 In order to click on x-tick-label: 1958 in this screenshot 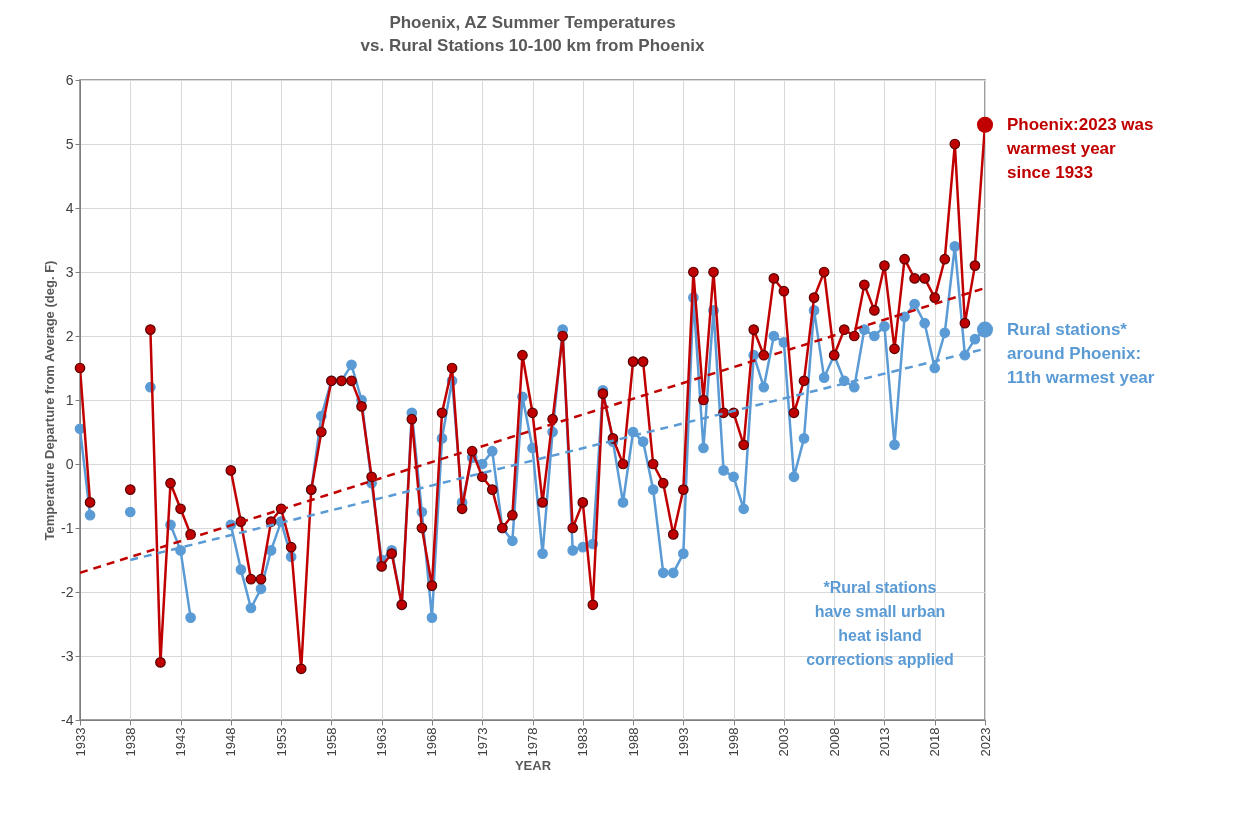, I will do `click(331, 742)`.